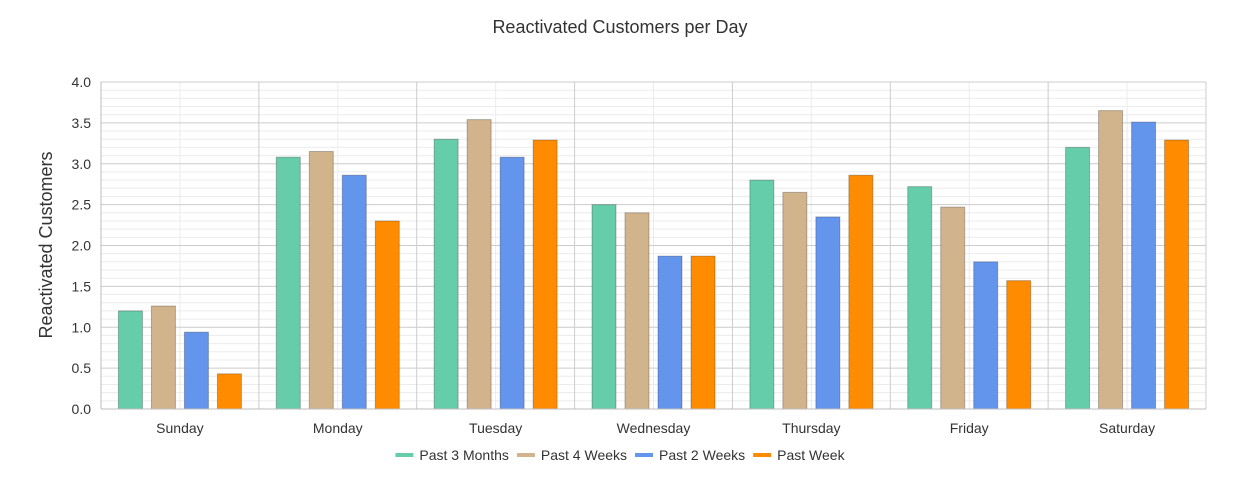 The height and width of the screenshot is (478, 1250). What do you see at coordinates (82, 164) in the screenshot?
I see `y-tick-label: 3.0` at bounding box center [82, 164].